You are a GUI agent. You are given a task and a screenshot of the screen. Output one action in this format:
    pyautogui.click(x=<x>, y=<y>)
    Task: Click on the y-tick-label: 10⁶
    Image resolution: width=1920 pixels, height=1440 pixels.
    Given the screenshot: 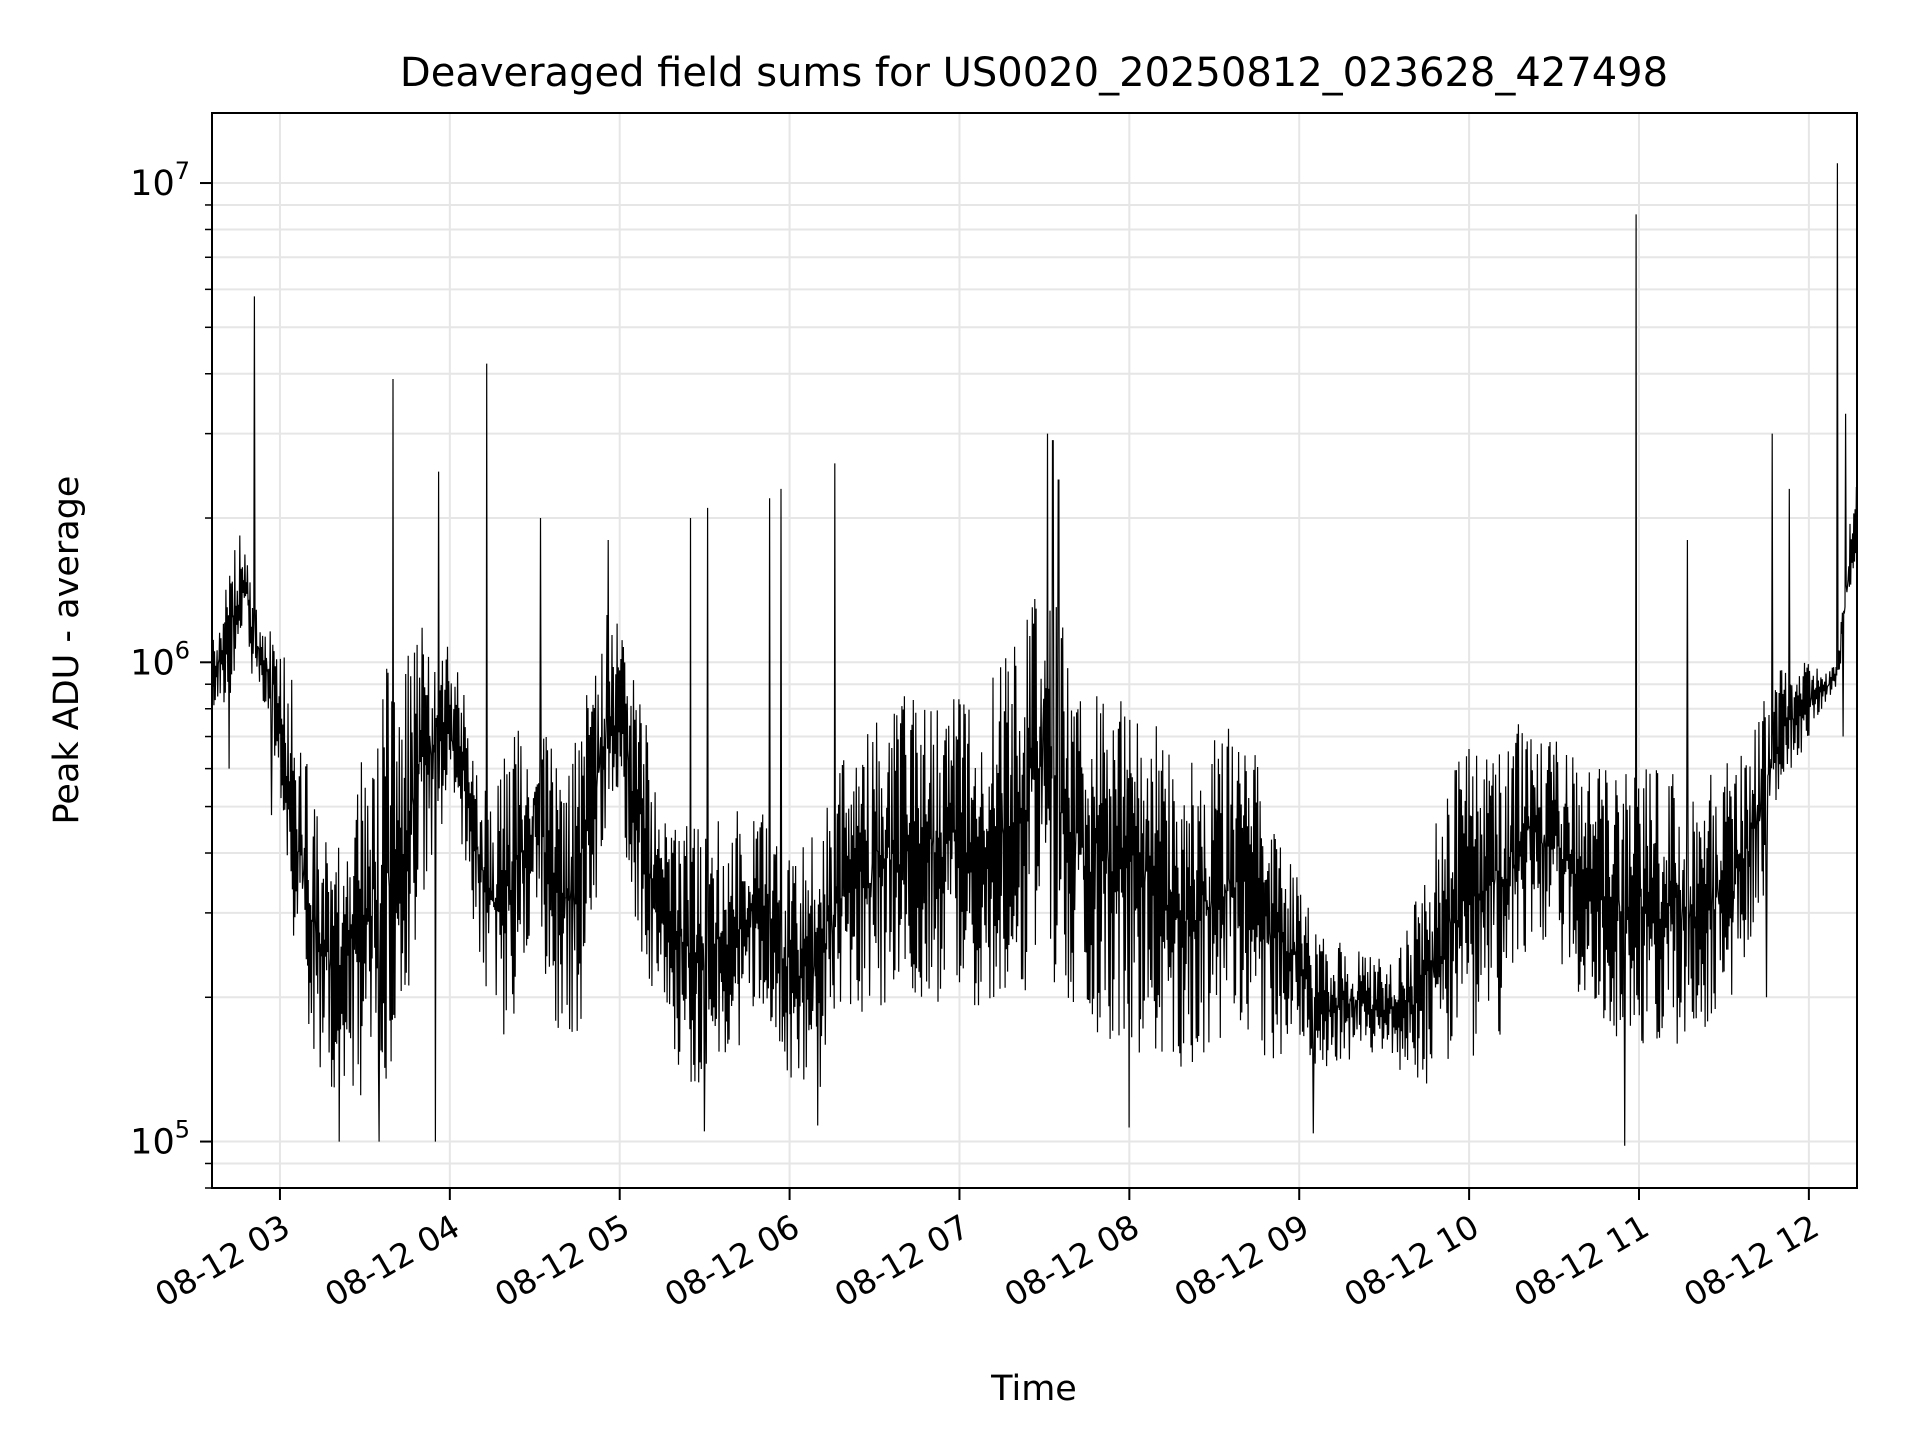 What is the action you would take?
    pyautogui.click(x=160, y=659)
    